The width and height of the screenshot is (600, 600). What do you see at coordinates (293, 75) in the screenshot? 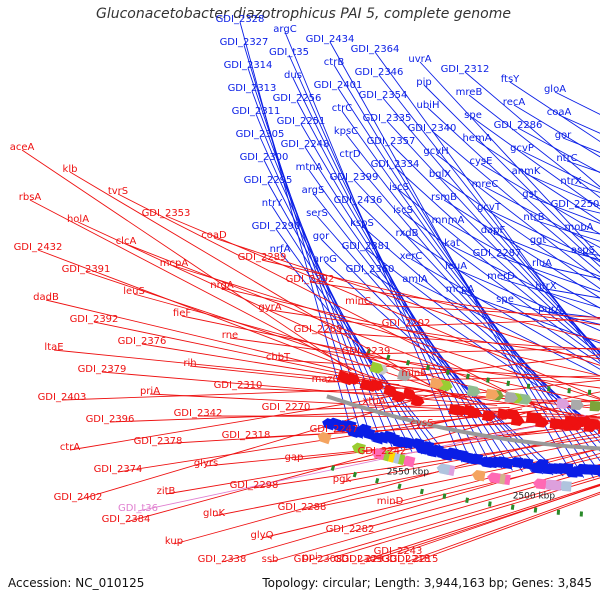
I see `gene-label: dus` at bounding box center [293, 75].